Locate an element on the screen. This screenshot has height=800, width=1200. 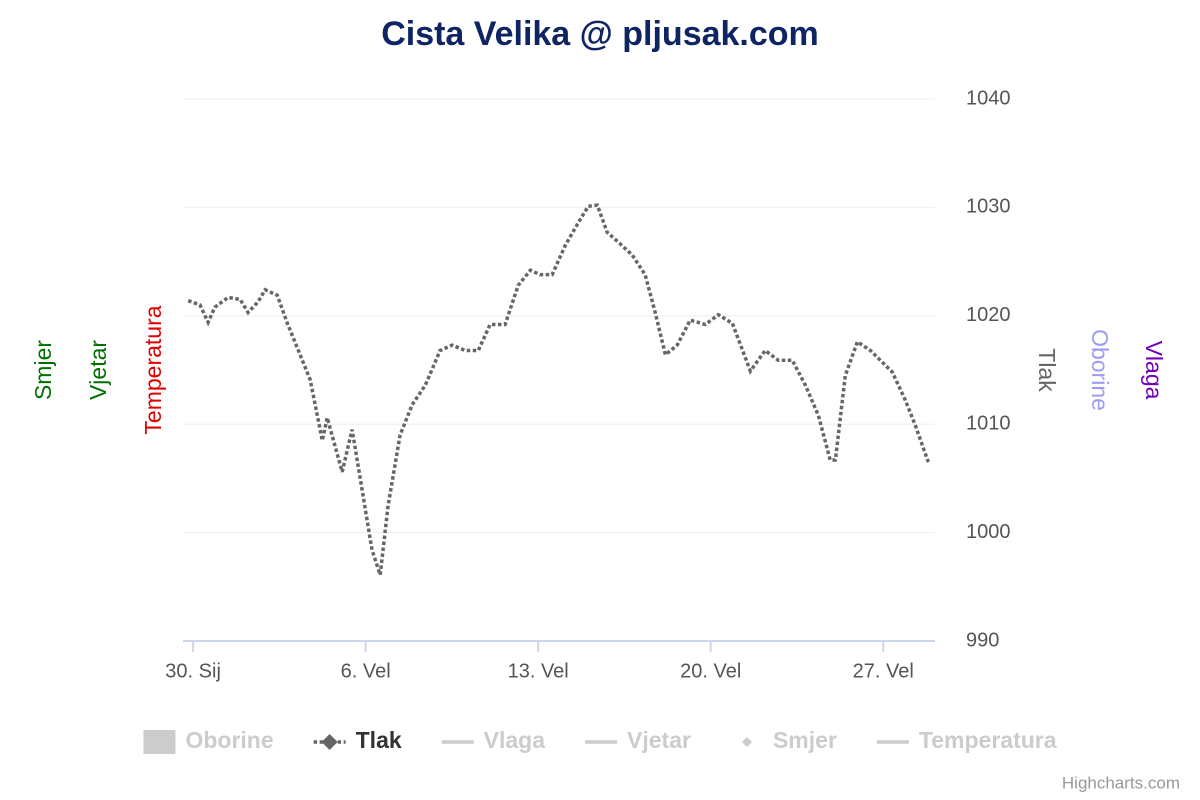
legend-item: Tlak is located at coordinates (357, 740).